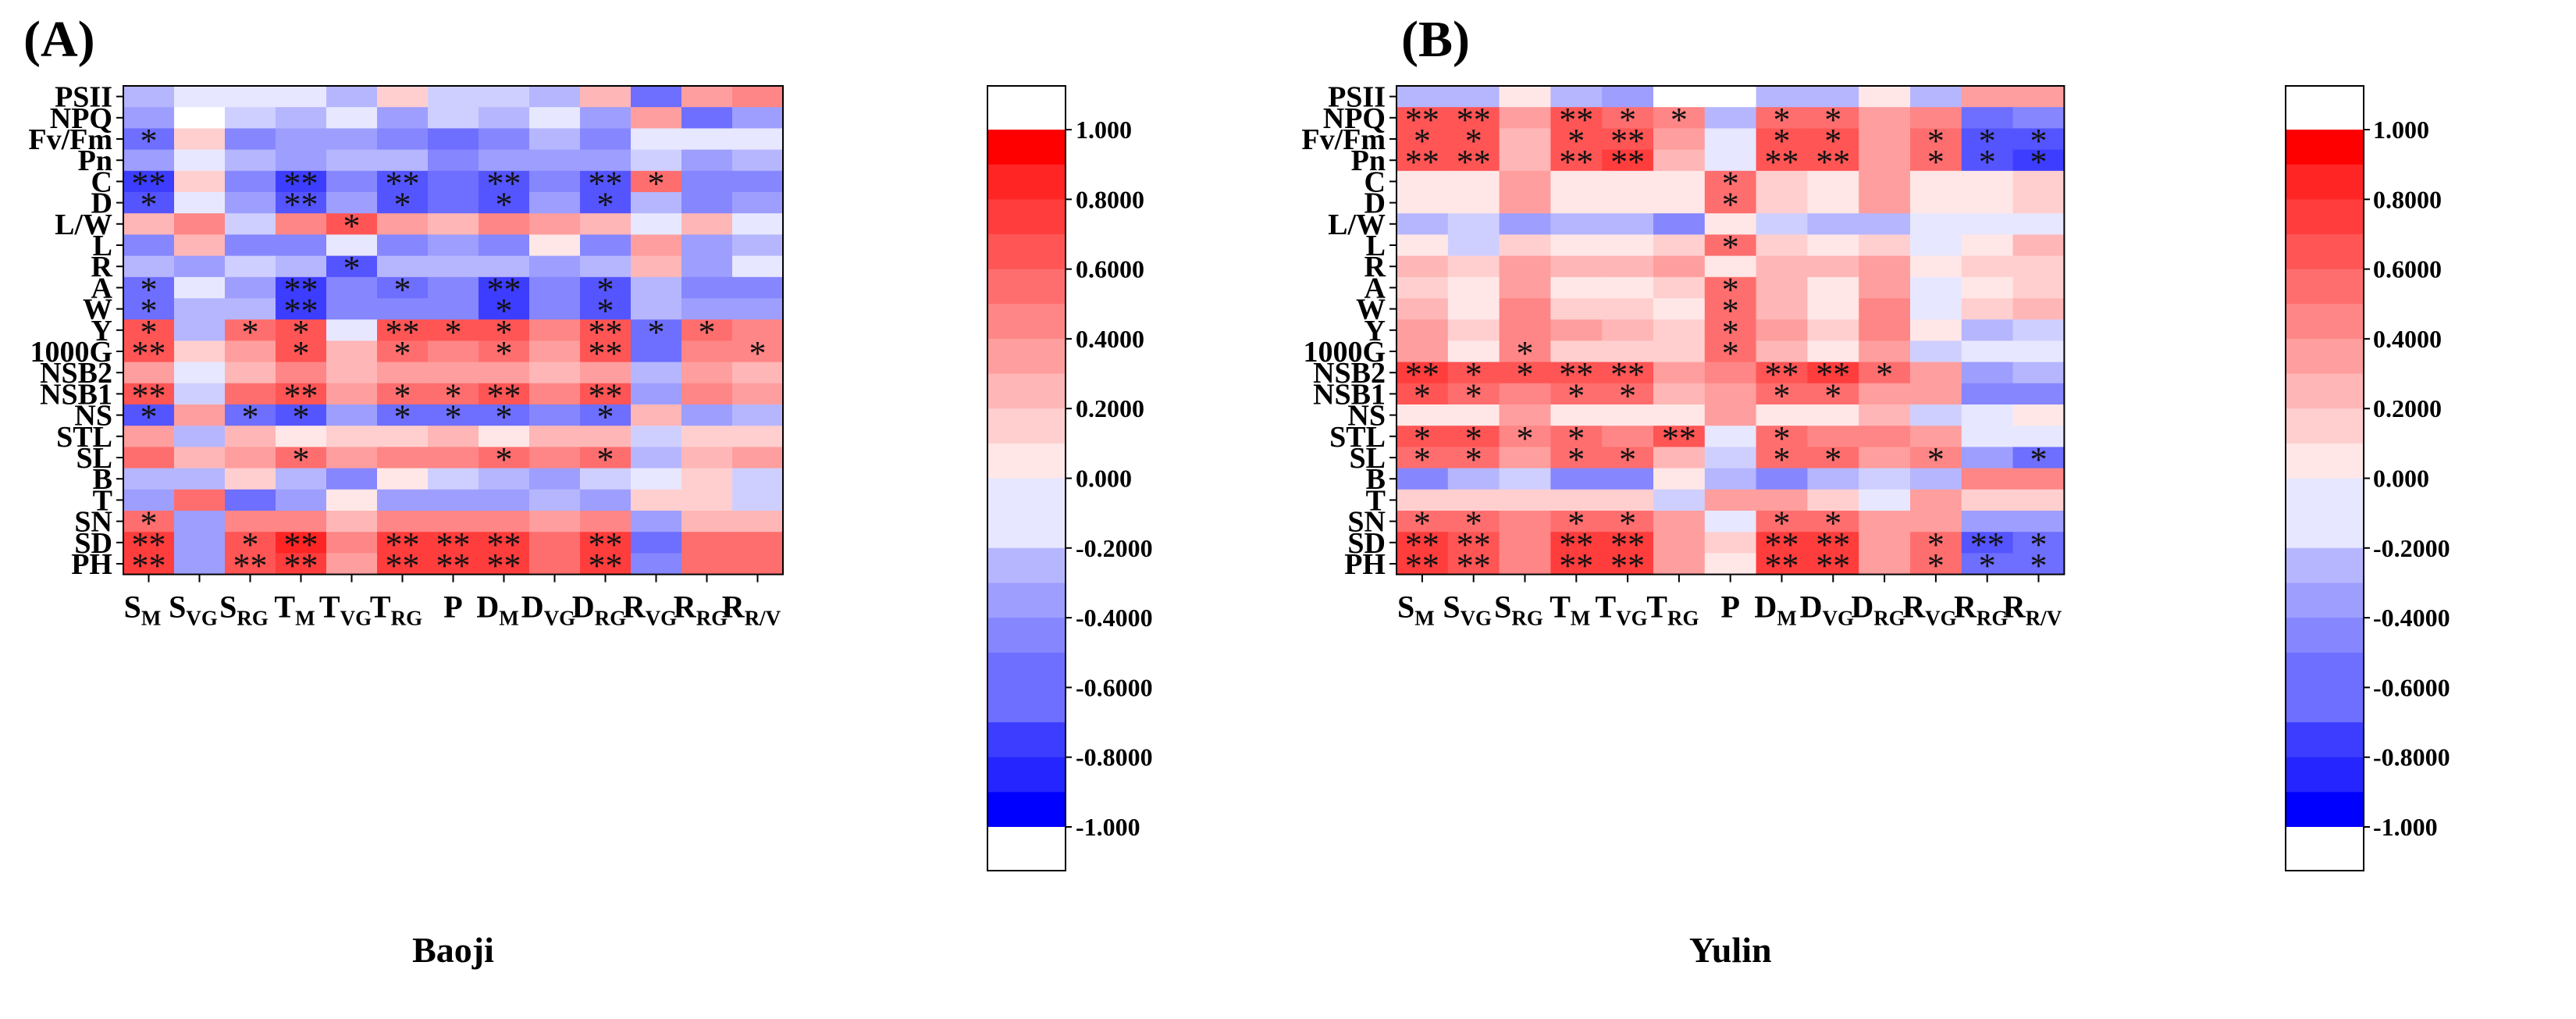  Describe the element at coordinates (1375, 288) in the screenshot. I see `row-label: A` at that location.